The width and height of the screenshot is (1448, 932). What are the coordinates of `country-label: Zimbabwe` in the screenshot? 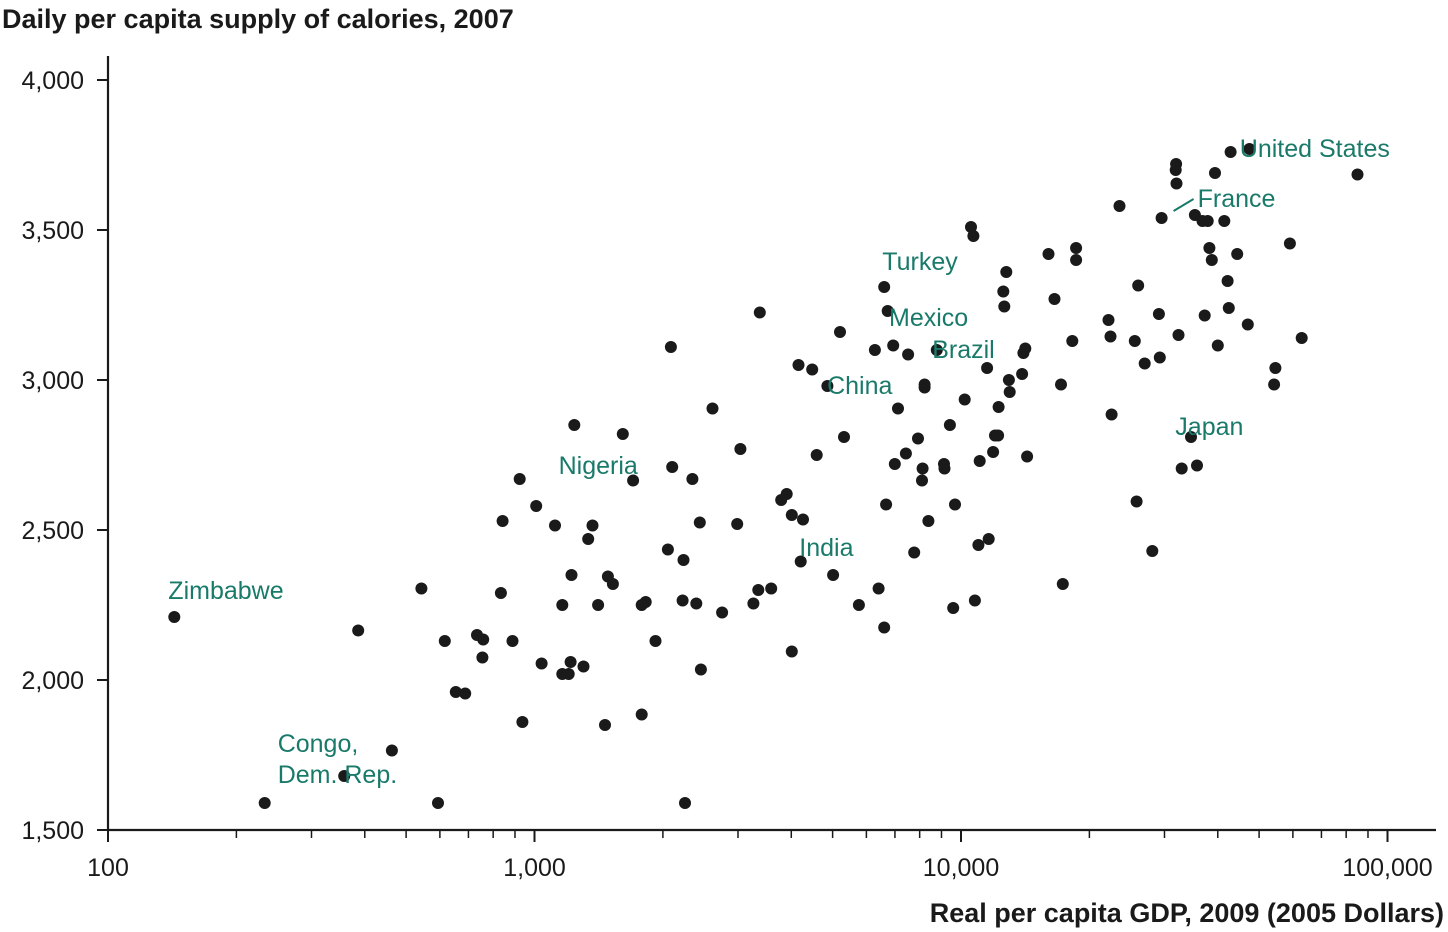 It's located at (225, 591).